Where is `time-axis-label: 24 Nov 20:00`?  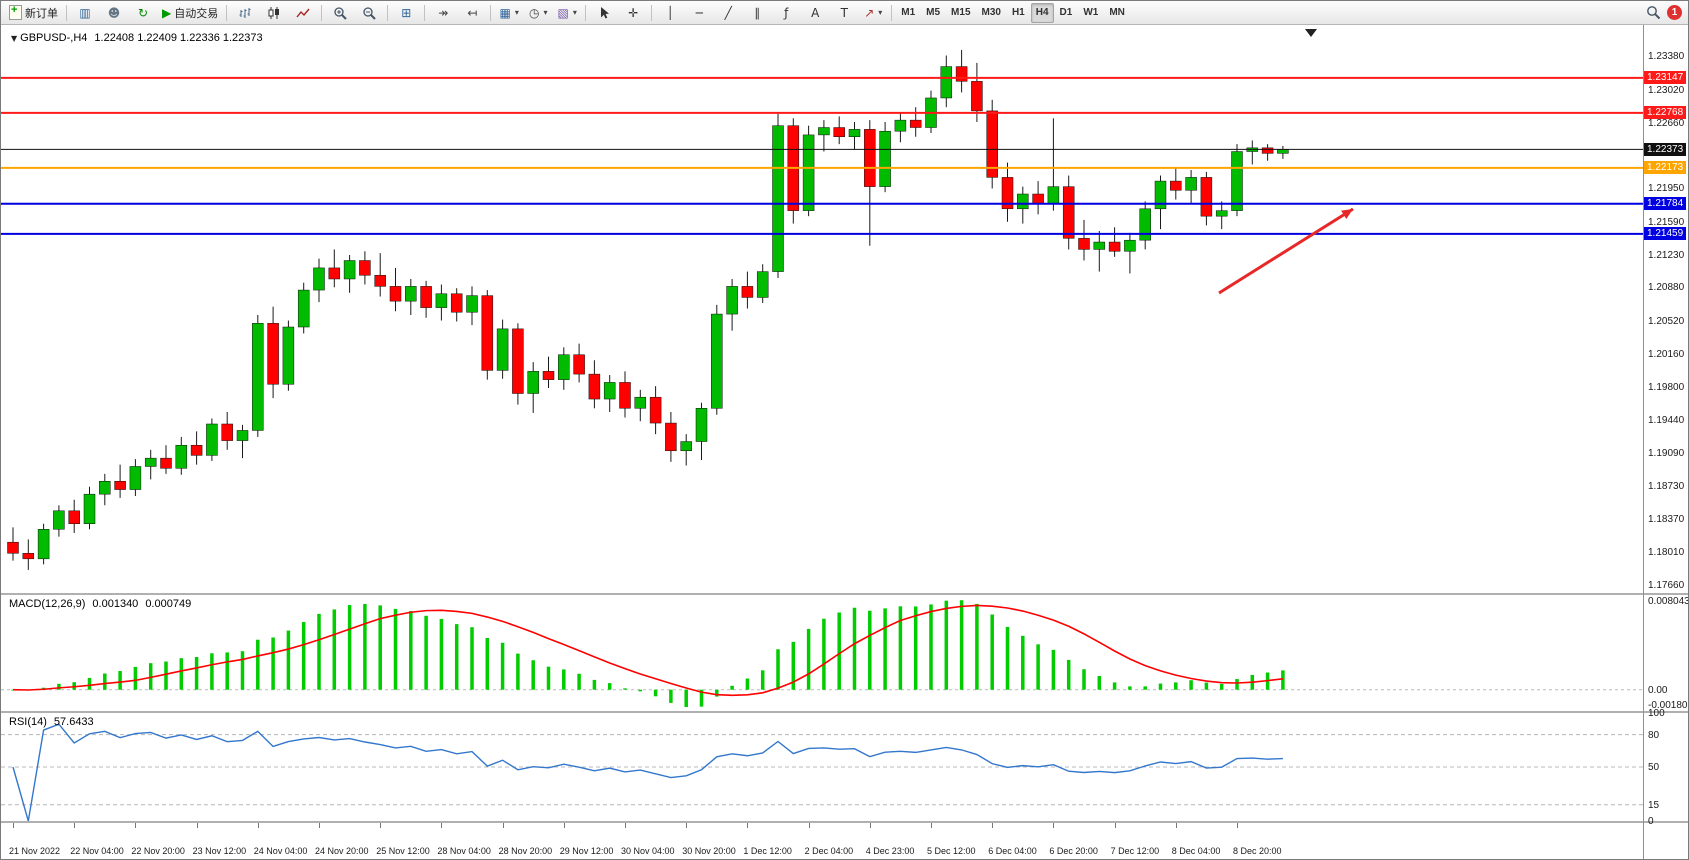 time-axis-label: 24 Nov 20:00 is located at coordinates (342, 851).